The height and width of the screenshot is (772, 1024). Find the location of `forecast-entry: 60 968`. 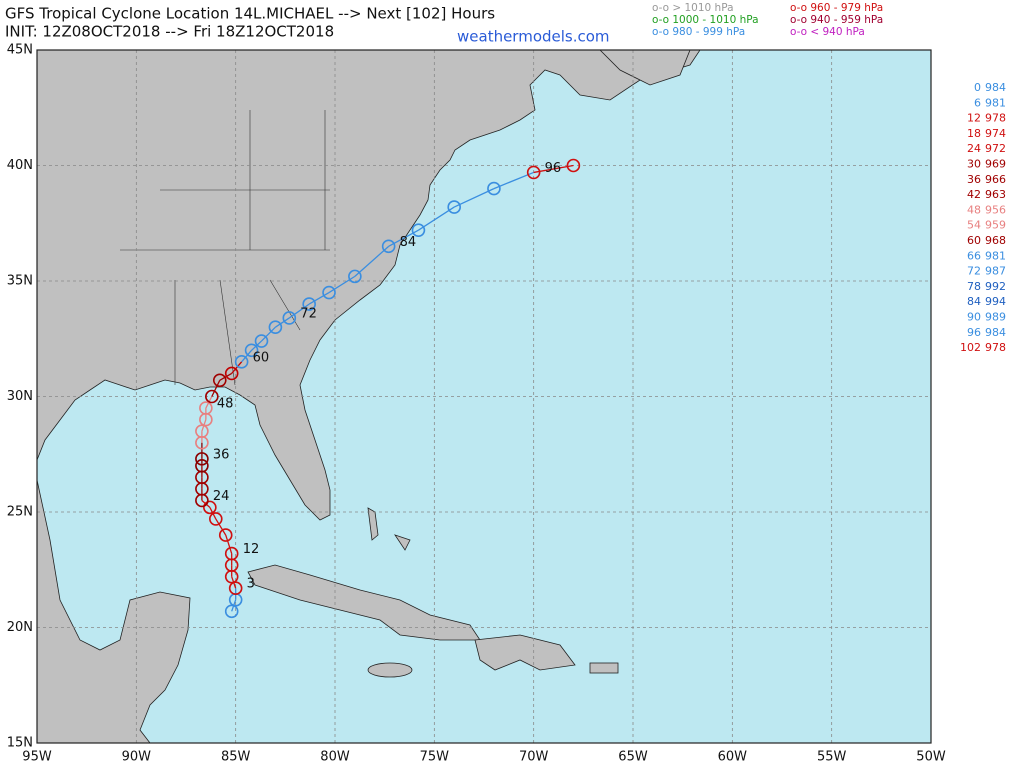

forecast-entry: 60 968 is located at coordinates (986, 240).